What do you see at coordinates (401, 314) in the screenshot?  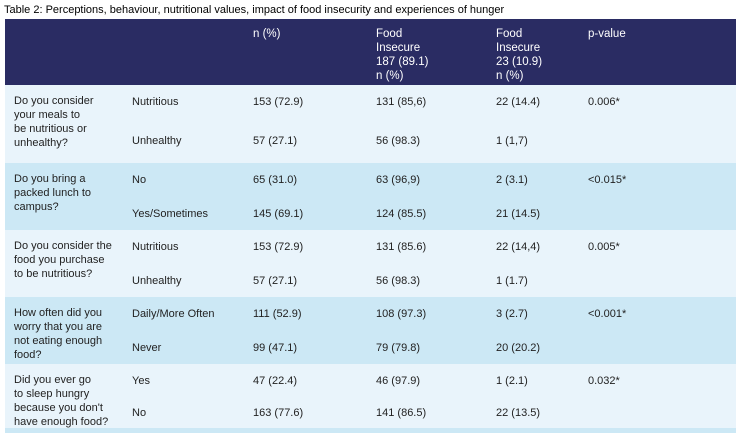 I see `fi-major-cell: 108 (97.3)` at bounding box center [401, 314].